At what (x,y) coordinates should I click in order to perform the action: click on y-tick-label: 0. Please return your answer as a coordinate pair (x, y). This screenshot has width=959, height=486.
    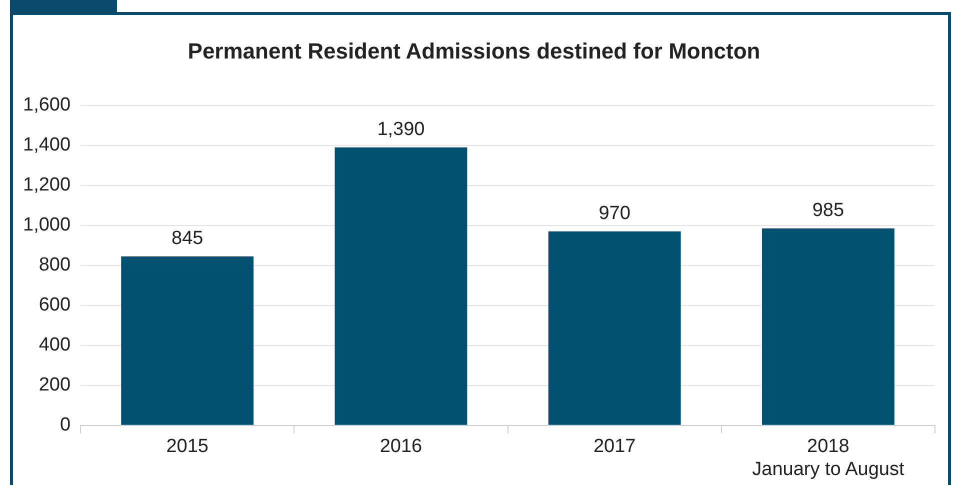
    Looking at the image, I should click on (65, 425).